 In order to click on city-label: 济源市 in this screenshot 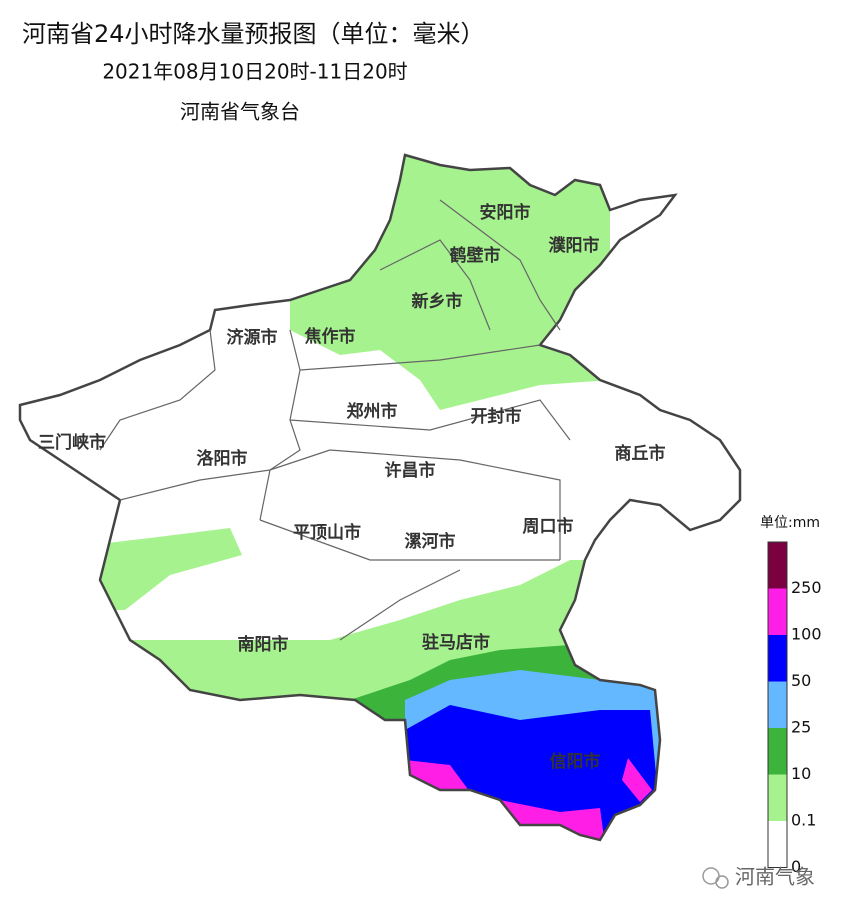, I will do `click(252, 337)`.